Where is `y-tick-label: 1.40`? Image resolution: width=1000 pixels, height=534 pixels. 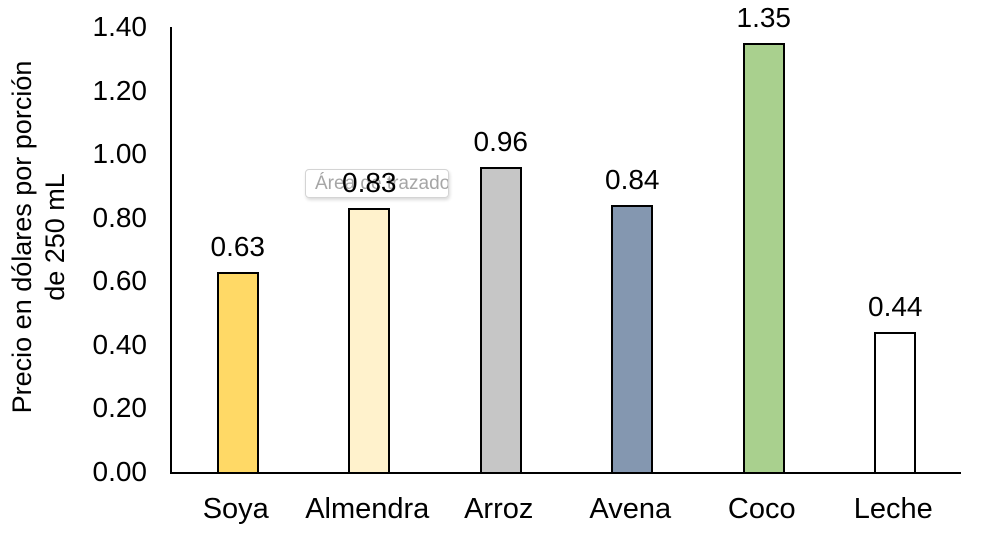
y-tick-label: 1.40 is located at coordinates (120, 26).